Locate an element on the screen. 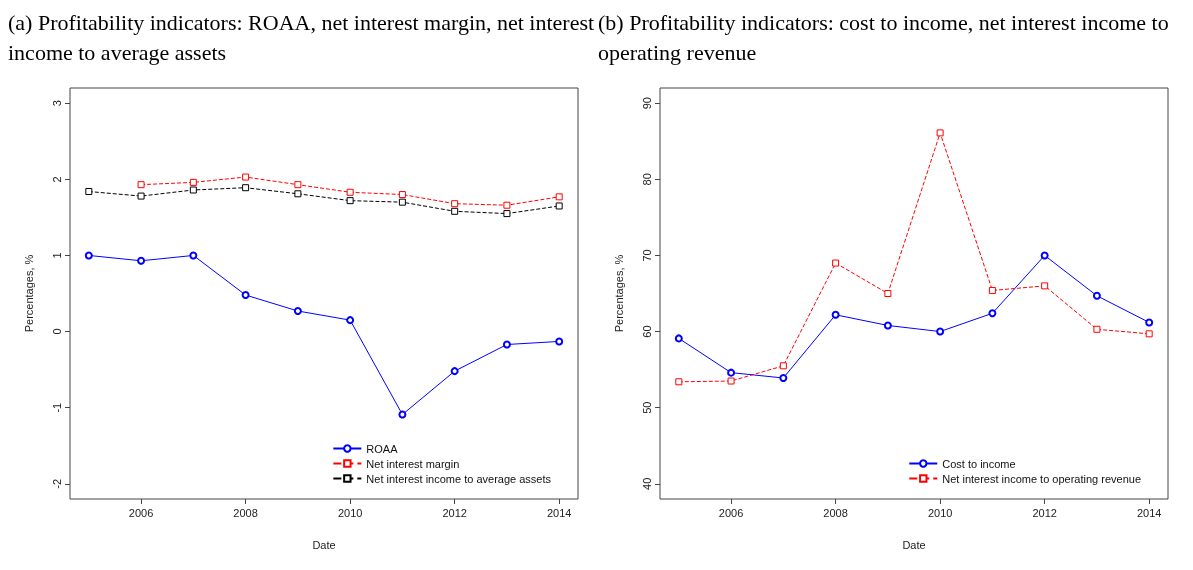 The width and height of the screenshot is (1193, 570). legend-label: Net interest income to average assets is located at coordinates (459, 478).